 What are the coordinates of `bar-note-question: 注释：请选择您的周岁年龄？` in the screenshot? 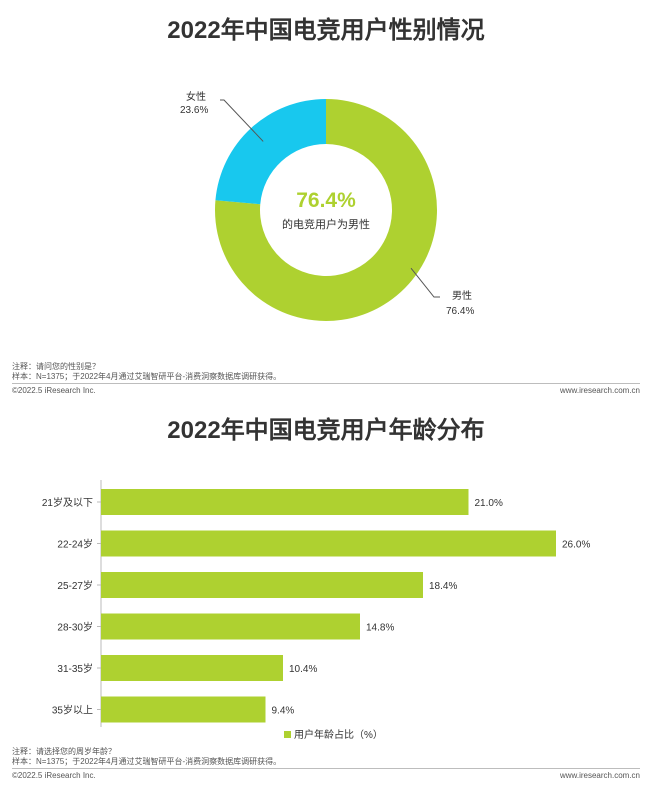 It's located at (64, 751).